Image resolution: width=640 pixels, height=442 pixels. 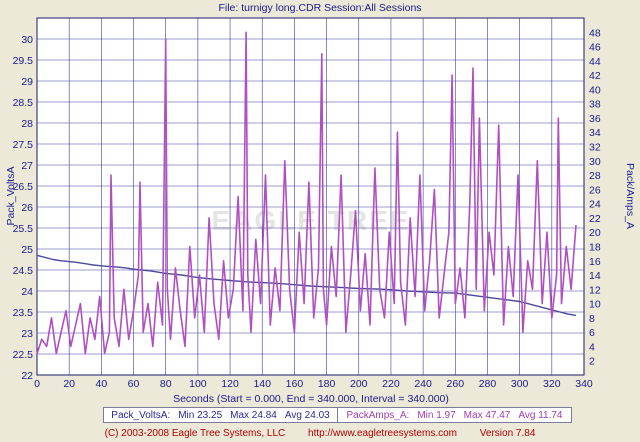 What do you see at coordinates (23, 271) in the screenshot?
I see `y-tick-label-left: 24.5` at bounding box center [23, 271].